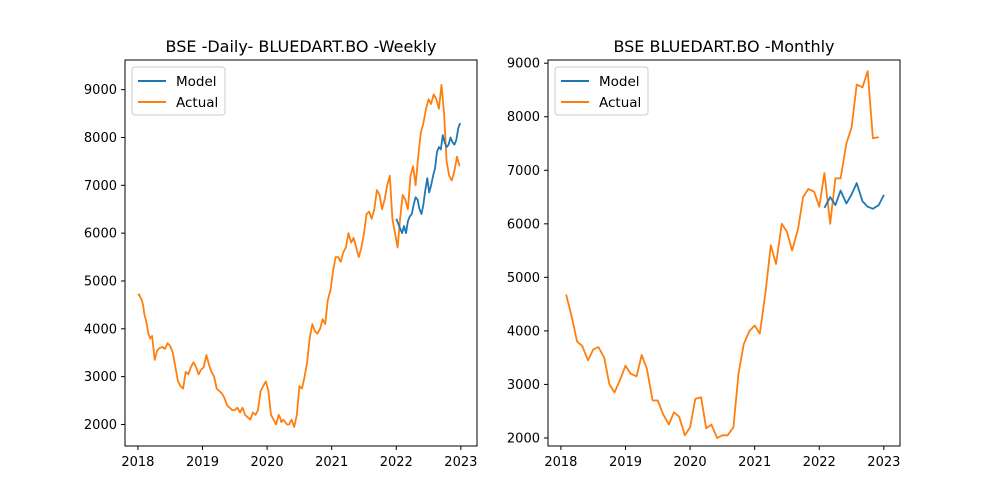 The width and height of the screenshot is (1000, 500). Describe the element at coordinates (301, 46) in the screenshot. I see `chart-title: BSE -Daily- BLUEDART.BO -Weekly` at that location.